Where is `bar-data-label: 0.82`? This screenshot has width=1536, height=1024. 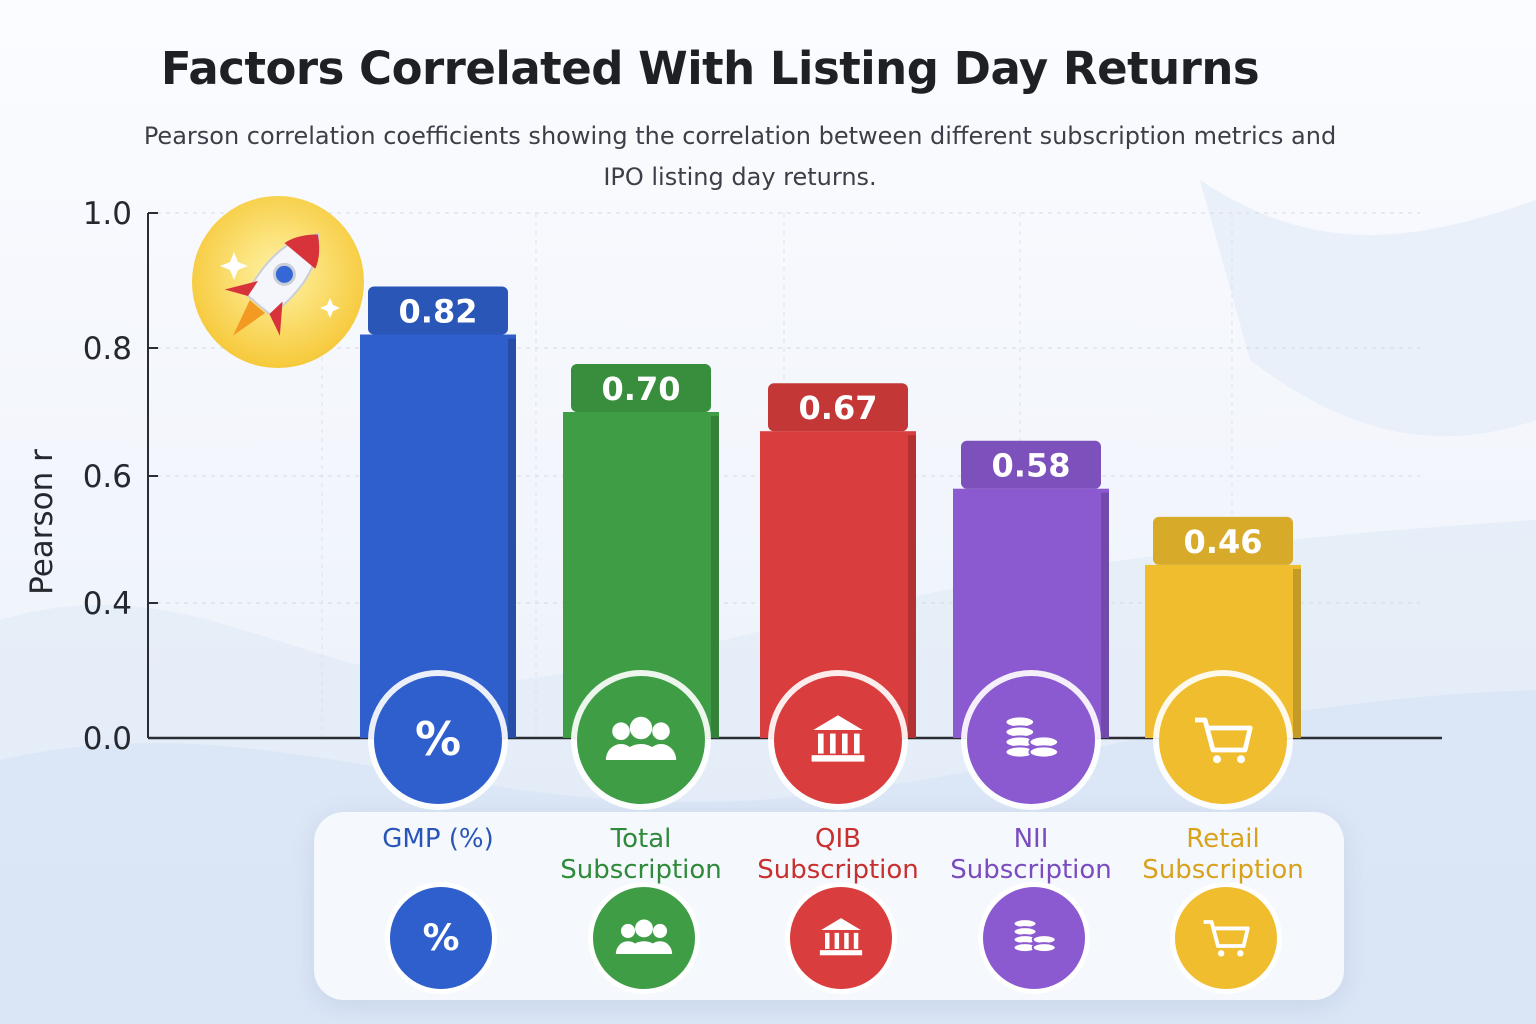
bar-data-label: 0.82 is located at coordinates (438, 312).